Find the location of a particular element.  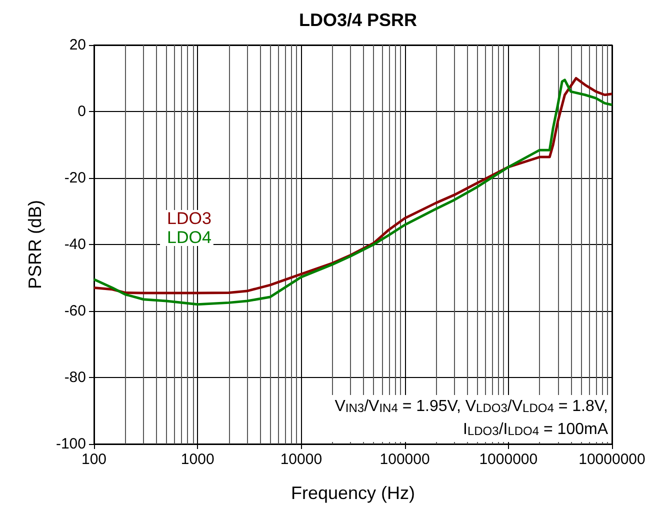

y-tick-label: 0 is located at coordinates (82, 111).